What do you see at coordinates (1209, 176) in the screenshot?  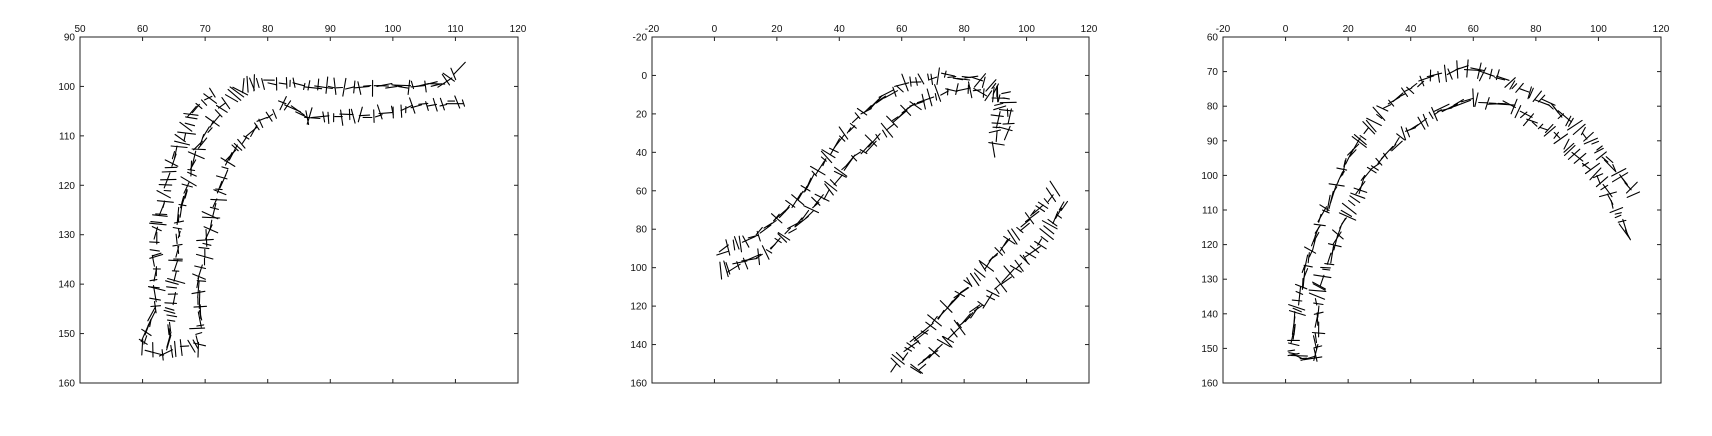 I see `y-tick-label: 100` at bounding box center [1209, 176].